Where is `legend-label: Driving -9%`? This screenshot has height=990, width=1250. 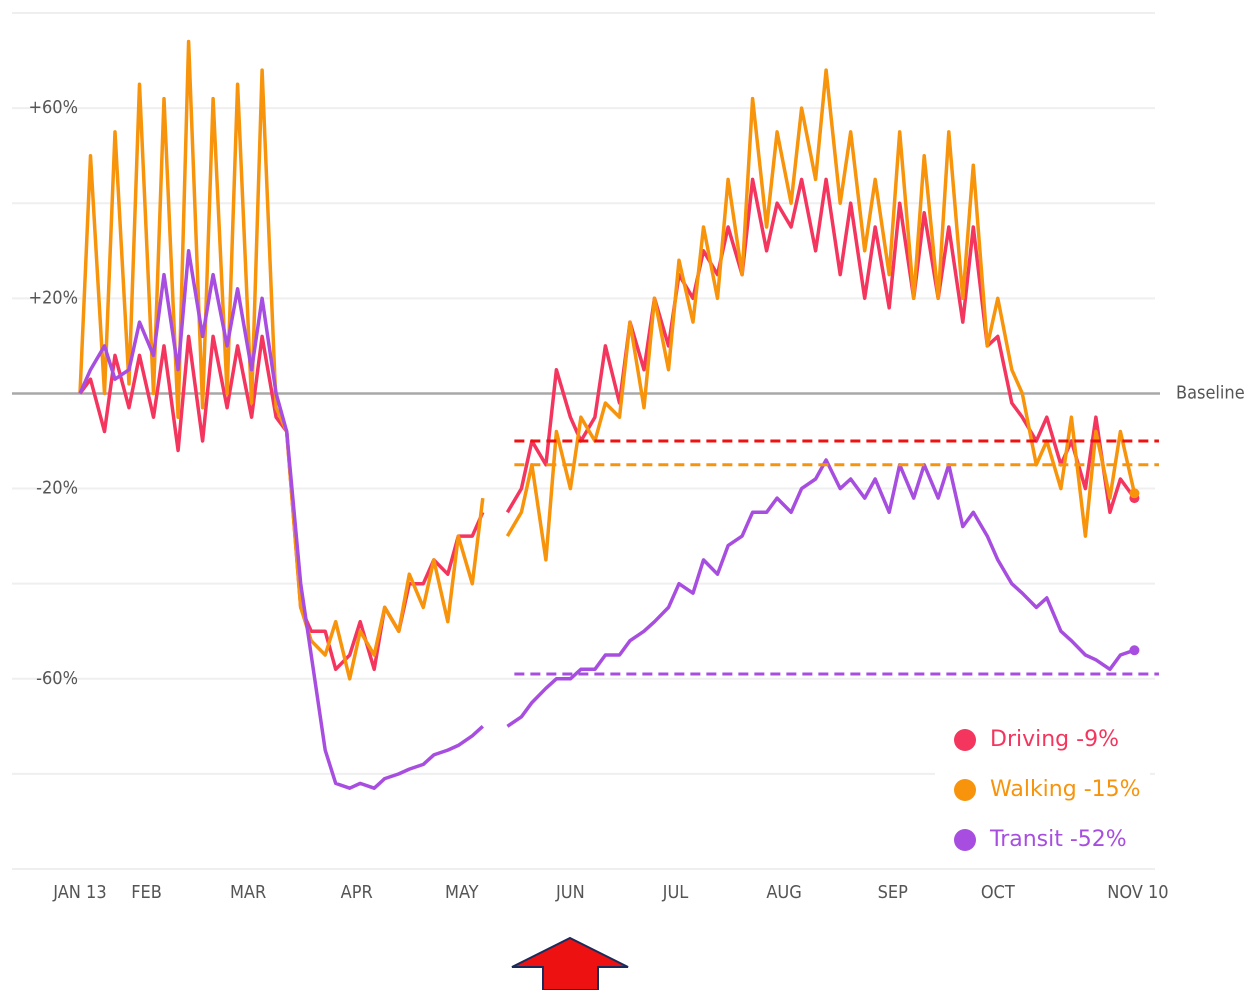 legend-label: Driving -9% is located at coordinates (1054, 739).